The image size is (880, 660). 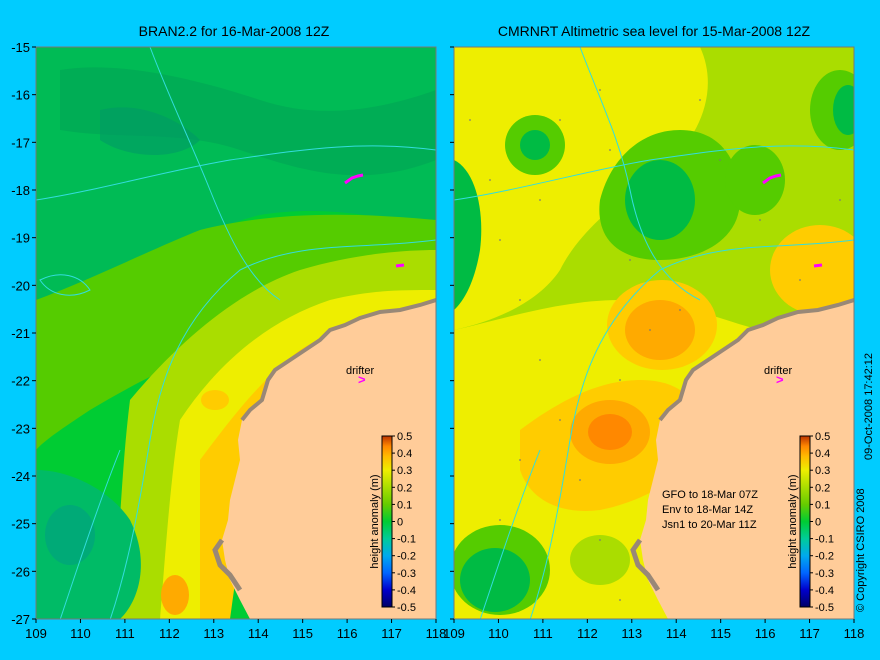 What do you see at coordinates (20, 47) in the screenshot?
I see `y-tick-label: -15` at bounding box center [20, 47].